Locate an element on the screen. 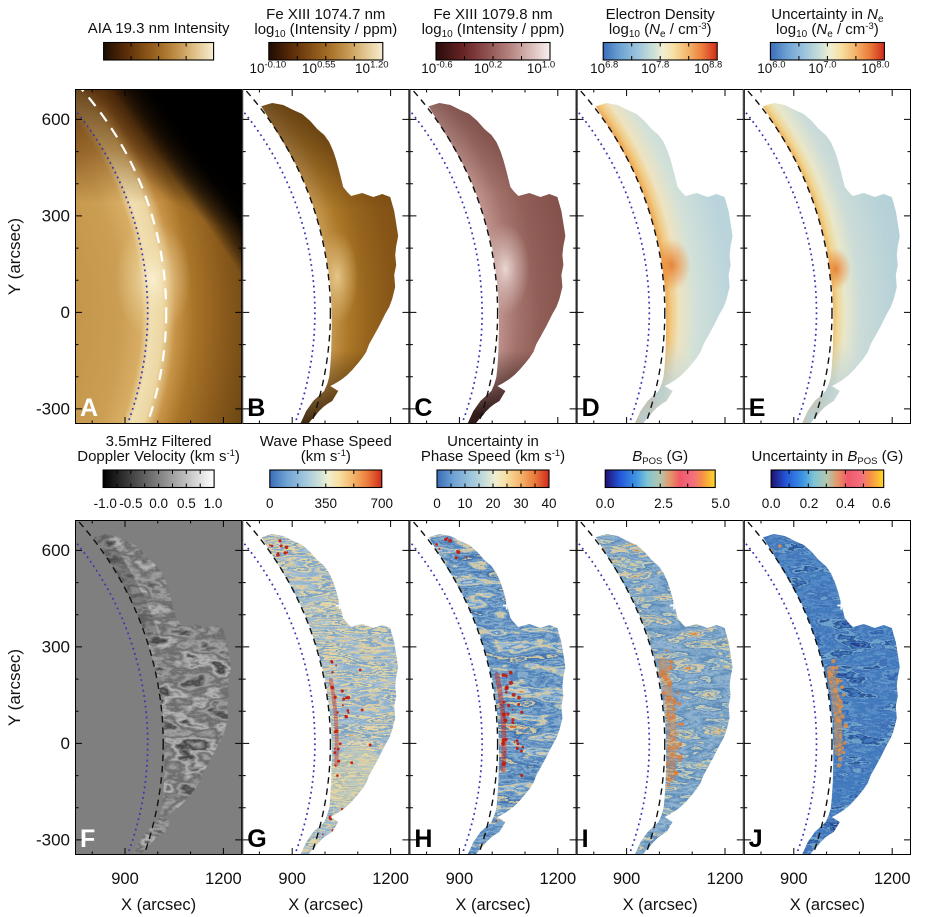 The width and height of the screenshot is (926, 917). svg-text: -1.0 is located at coordinates (105, 503).